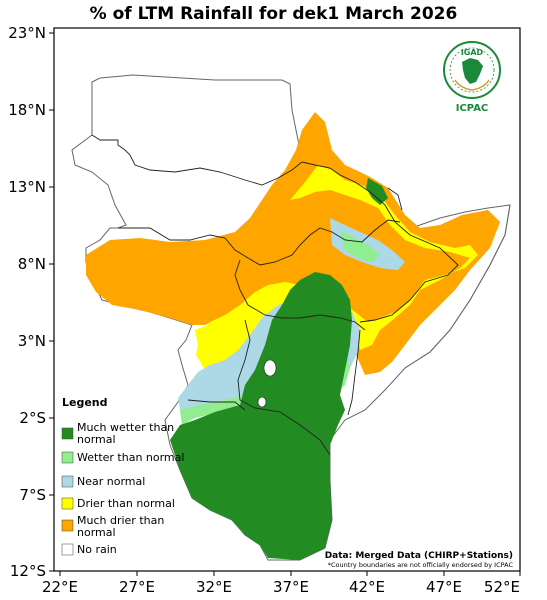  I want to click on lon-labels: 22°E 27°E 32°E 37°E 42°E 47°E 52°E, so click(281, 587).